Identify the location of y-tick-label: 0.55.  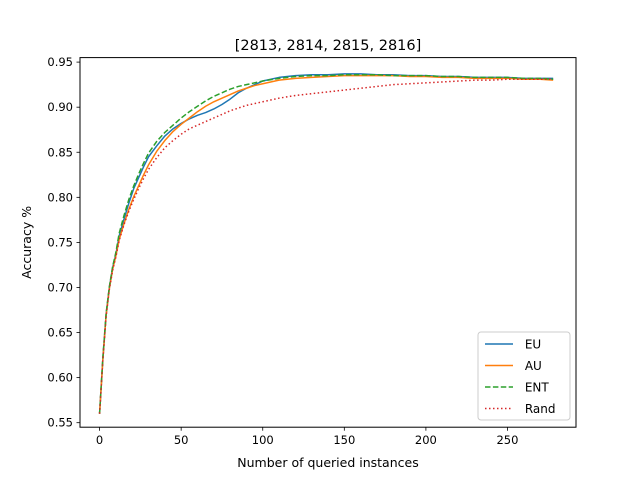
(60, 423).